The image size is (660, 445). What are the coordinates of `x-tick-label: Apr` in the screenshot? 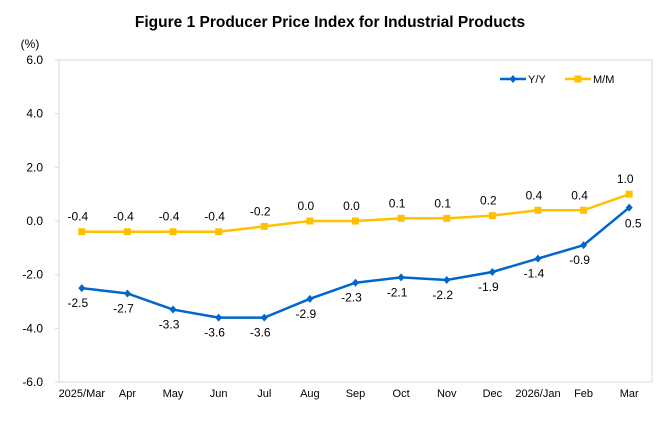 It's located at (127, 394).